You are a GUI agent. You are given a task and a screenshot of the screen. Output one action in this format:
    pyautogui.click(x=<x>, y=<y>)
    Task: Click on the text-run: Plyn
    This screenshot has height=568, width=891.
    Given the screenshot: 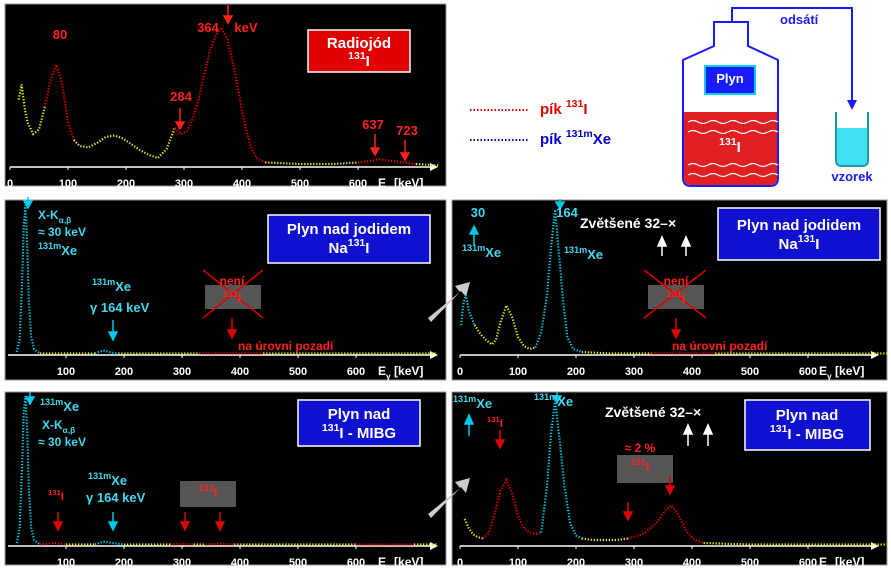 What is the action you would take?
    pyautogui.click(x=730, y=78)
    